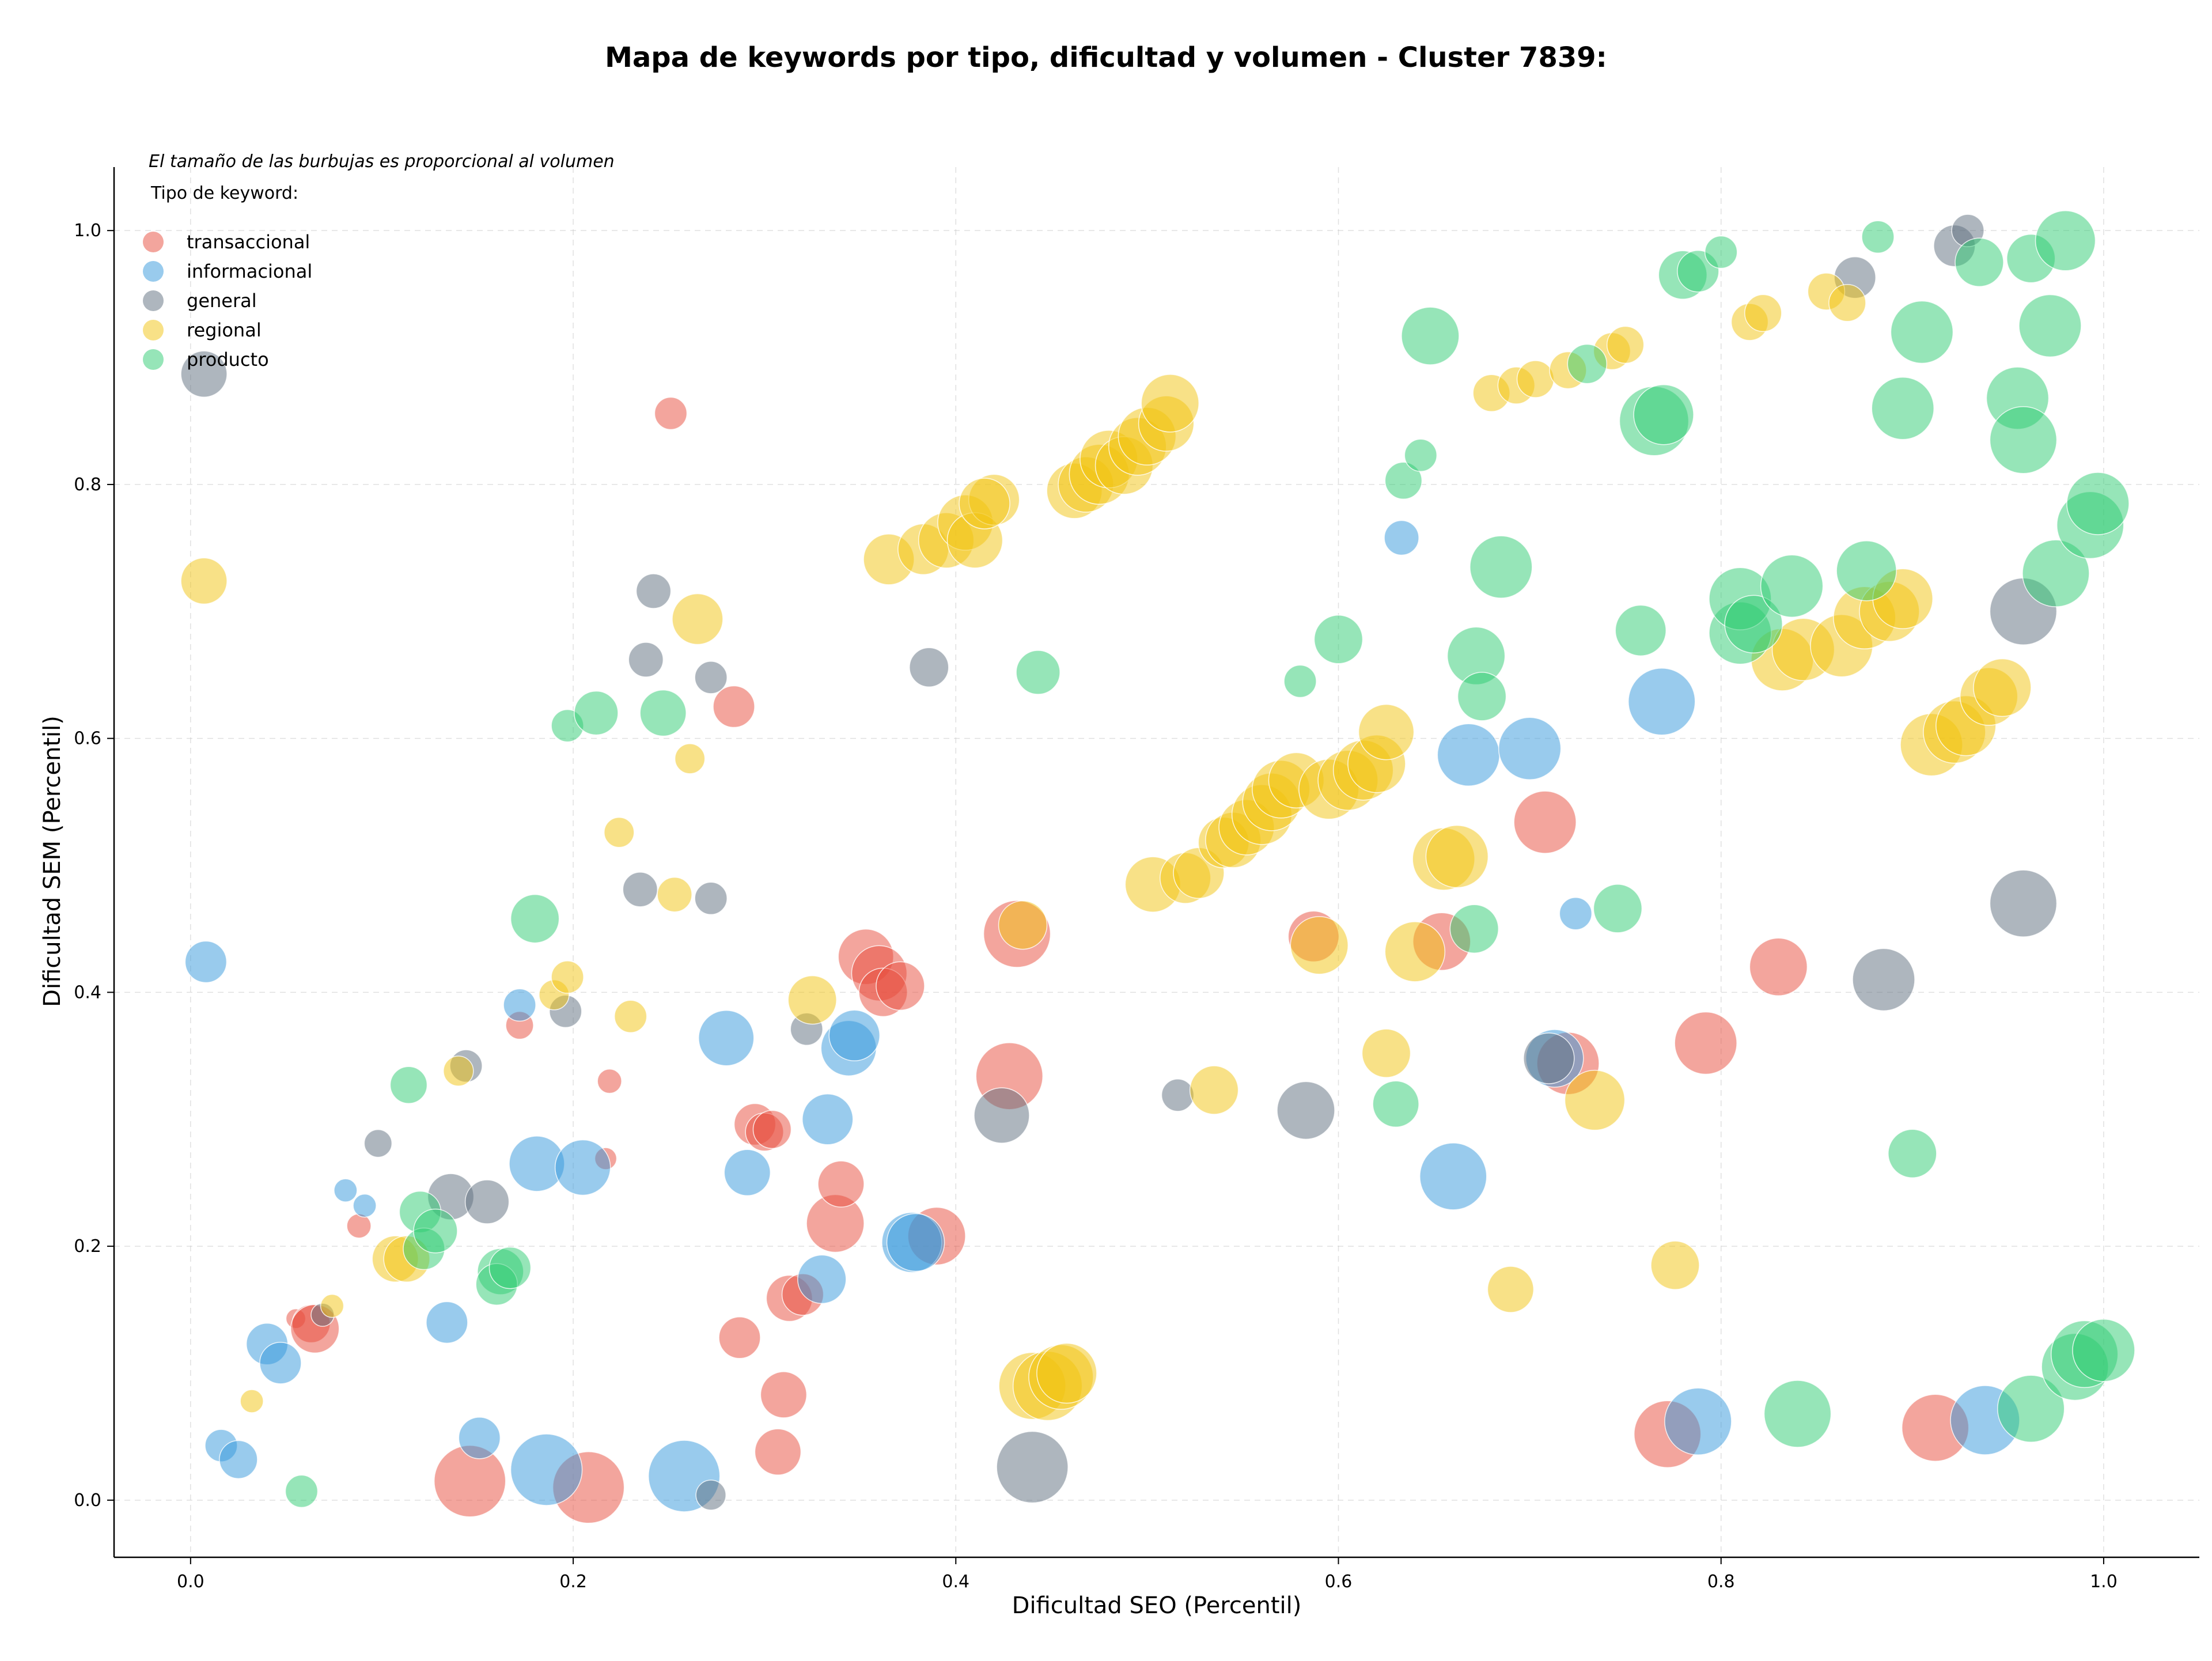 The image size is (2212, 1661). Describe the element at coordinates (224, 330) in the screenshot. I see `legend-label-regional: regional` at that location.